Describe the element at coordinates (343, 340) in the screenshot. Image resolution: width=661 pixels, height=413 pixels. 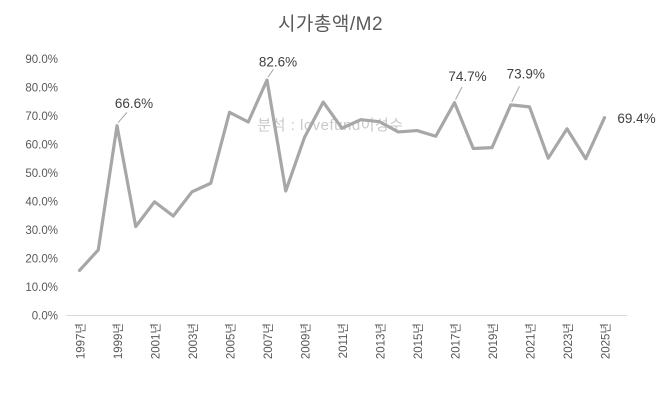
I see `x-tick-label: 2011년` at that location.